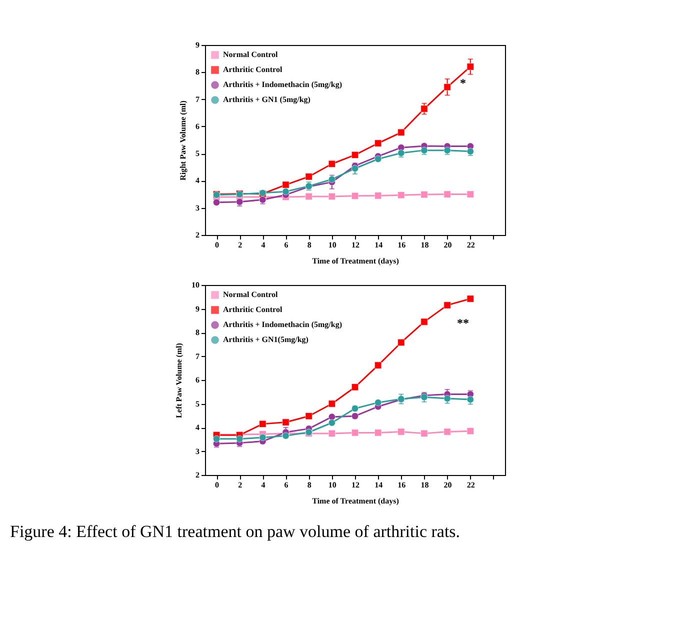 The width and height of the screenshot is (681, 620). Describe the element at coordinates (463, 323) in the screenshot. I see `annotation: **` at that location.